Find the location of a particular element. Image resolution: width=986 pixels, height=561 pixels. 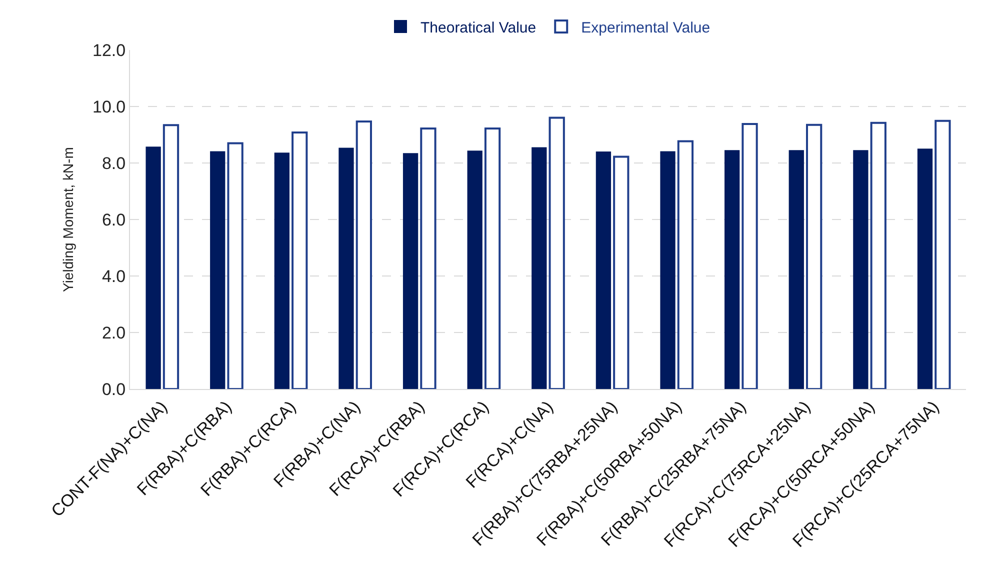

y-tick-label: 8.0 is located at coordinates (114, 163).